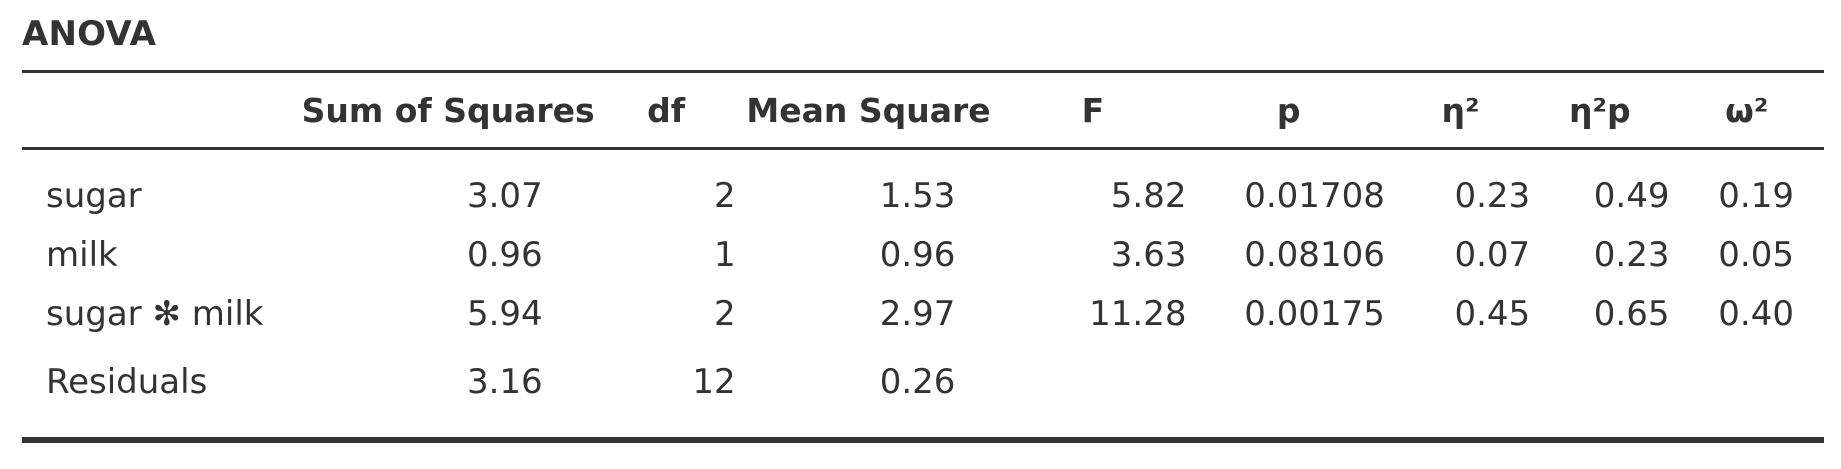 The height and width of the screenshot is (469, 1841). What do you see at coordinates (89, 34) in the screenshot?
I see `table-title: ANOVA` at bounding box center [89, 34].